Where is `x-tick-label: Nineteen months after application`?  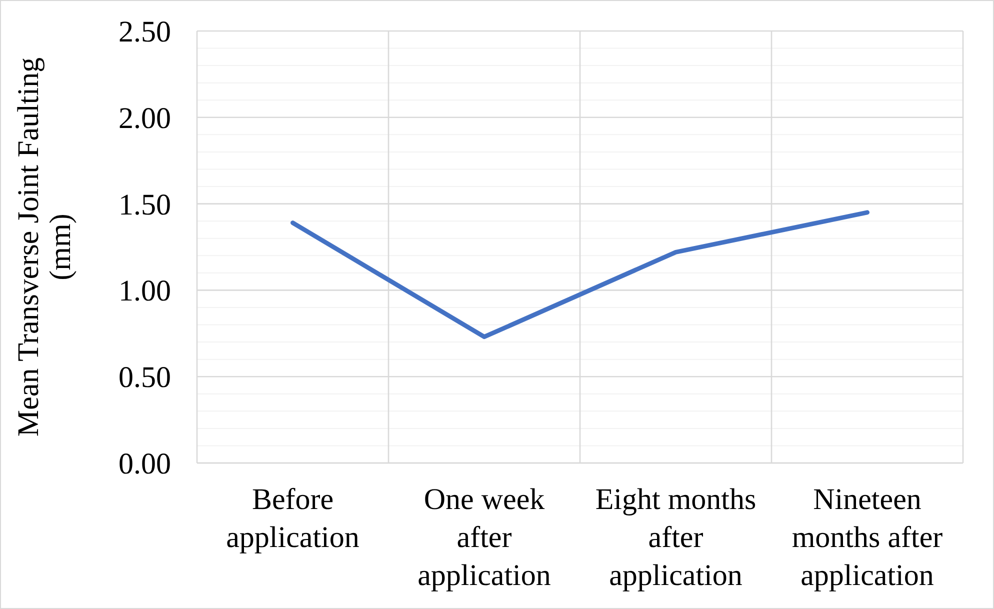
x-tick-label: Nineteen months after application is located at coordinates (867, 537).